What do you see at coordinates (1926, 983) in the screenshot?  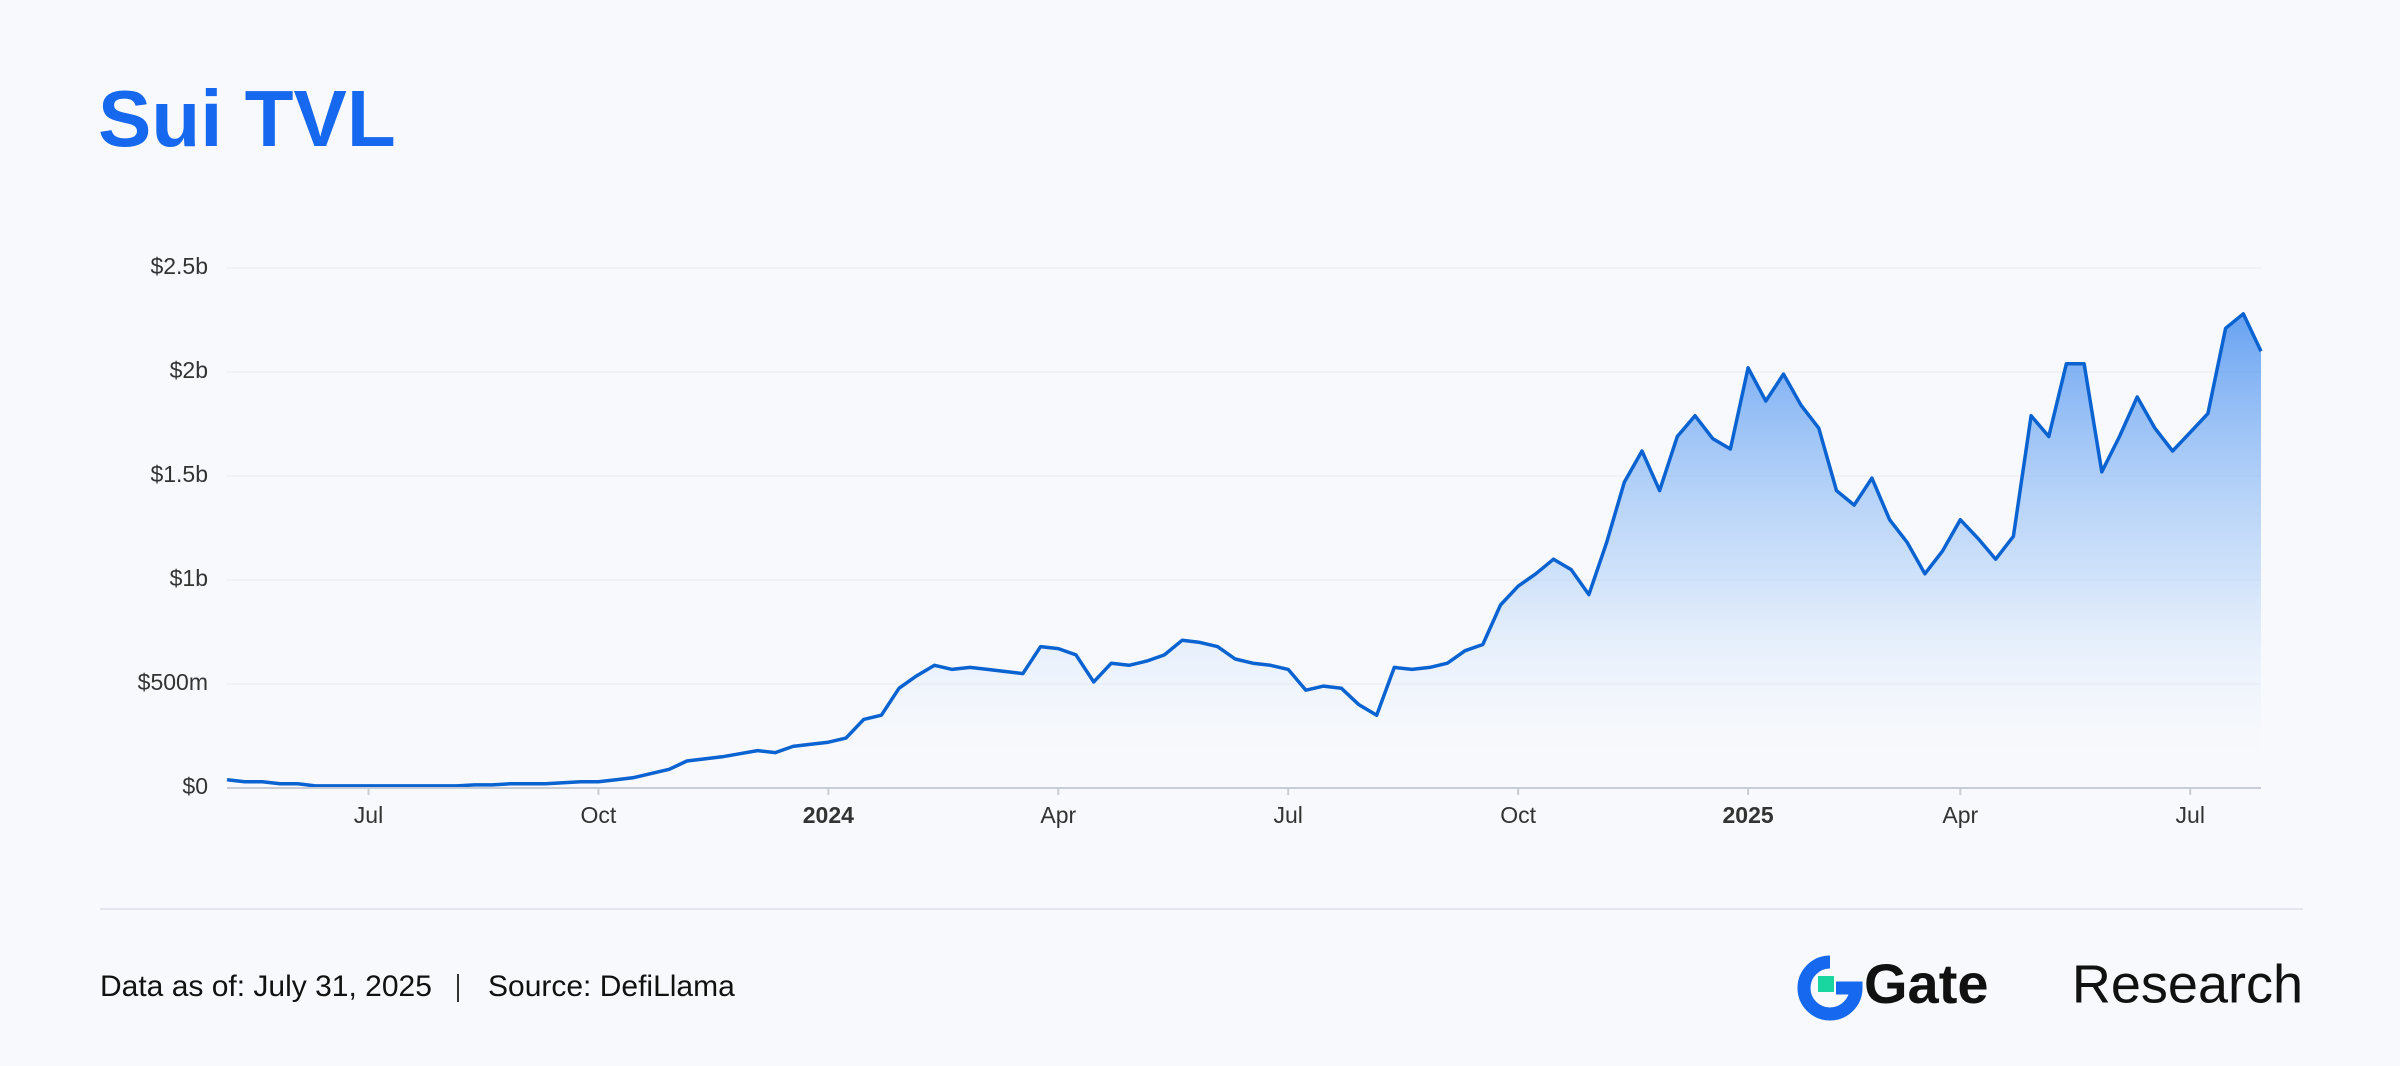 I see `logo-brand: Gate` at bounding box center [1926, 983].